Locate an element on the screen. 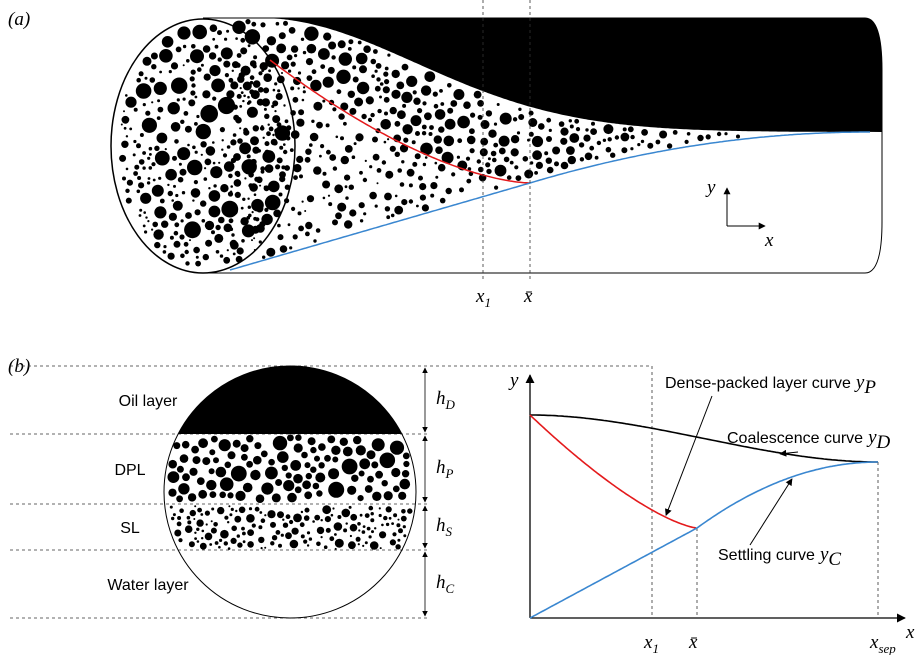 This screenshot has height=655, width=919. marker-x1: x1 is located at coordinates (483, 298).